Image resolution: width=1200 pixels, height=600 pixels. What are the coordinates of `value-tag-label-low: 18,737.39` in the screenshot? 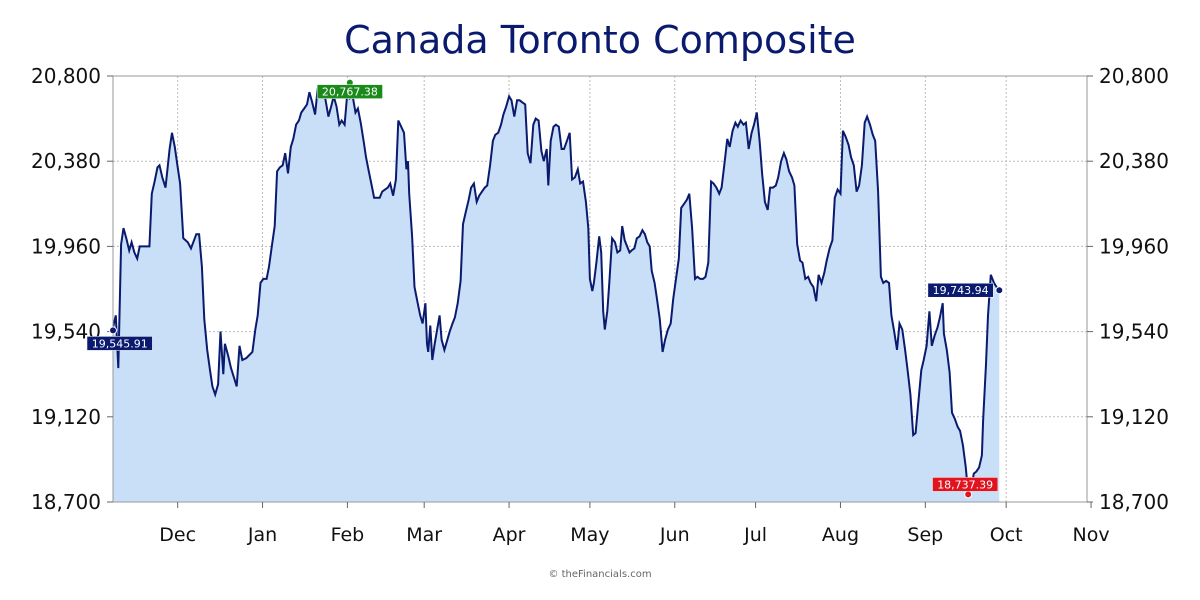 It's located at (965, 484).